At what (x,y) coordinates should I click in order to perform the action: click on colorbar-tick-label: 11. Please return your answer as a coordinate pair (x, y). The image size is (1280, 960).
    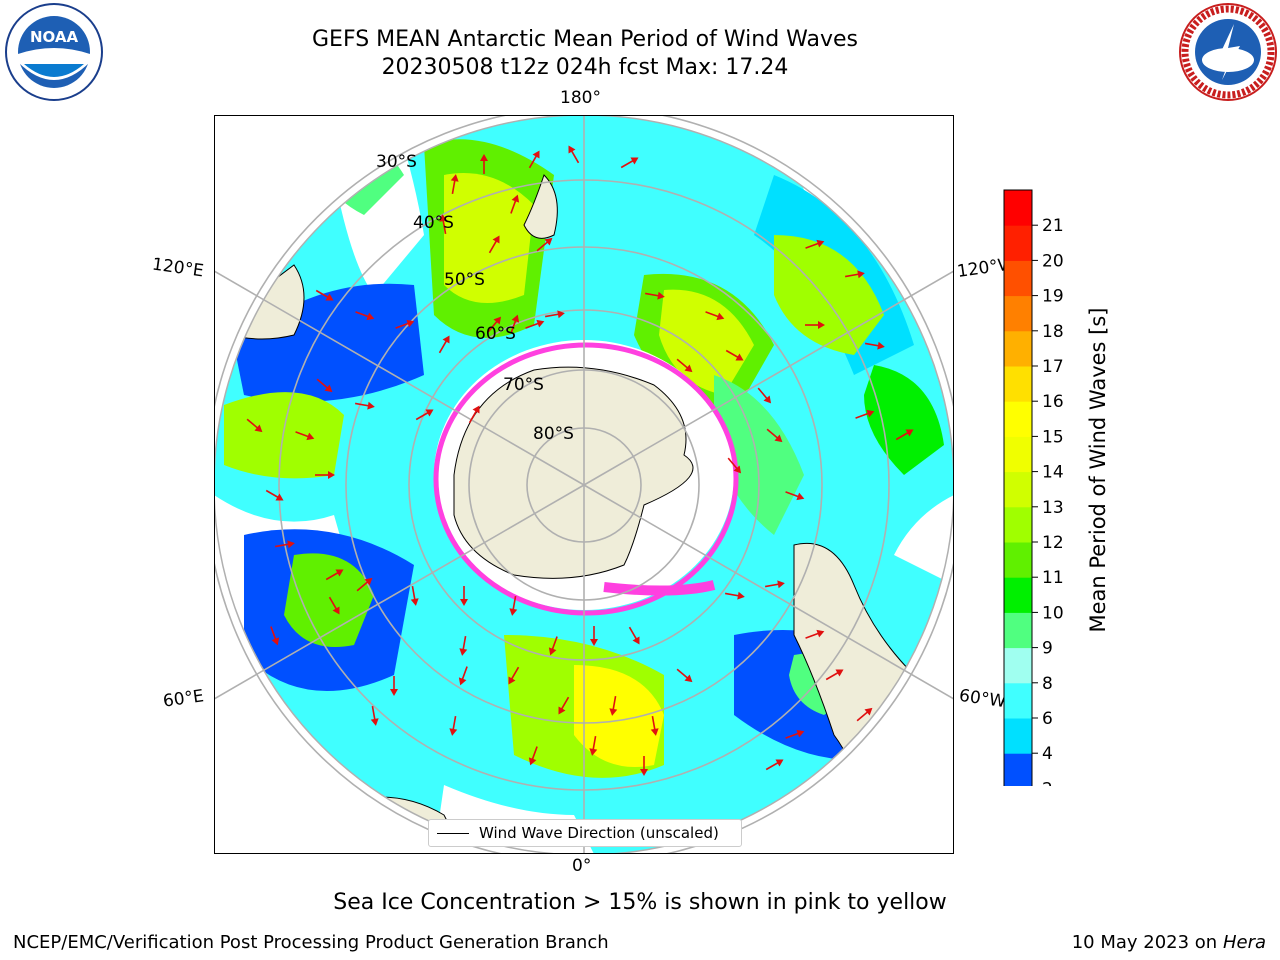
    Looking at the image, I should click on (1053, 578).